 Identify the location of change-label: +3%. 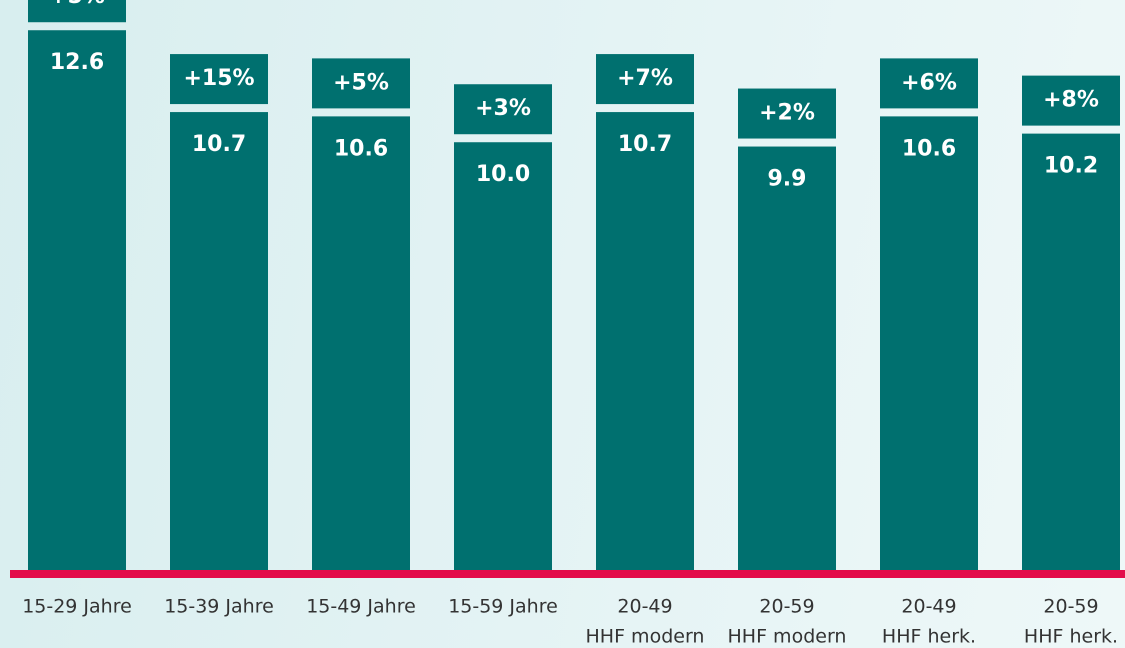
(503, 108).